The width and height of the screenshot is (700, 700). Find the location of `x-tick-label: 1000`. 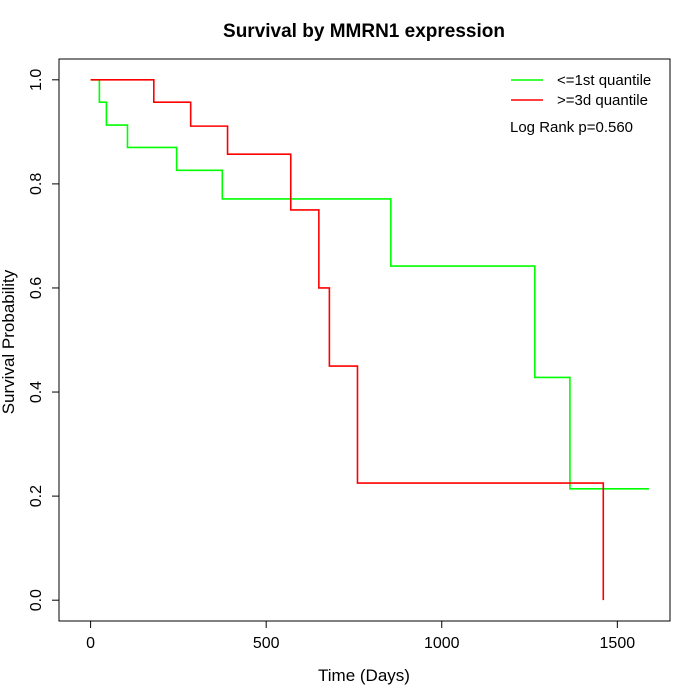

x-tick-label: 1000 is located at coordinates (442, 643).